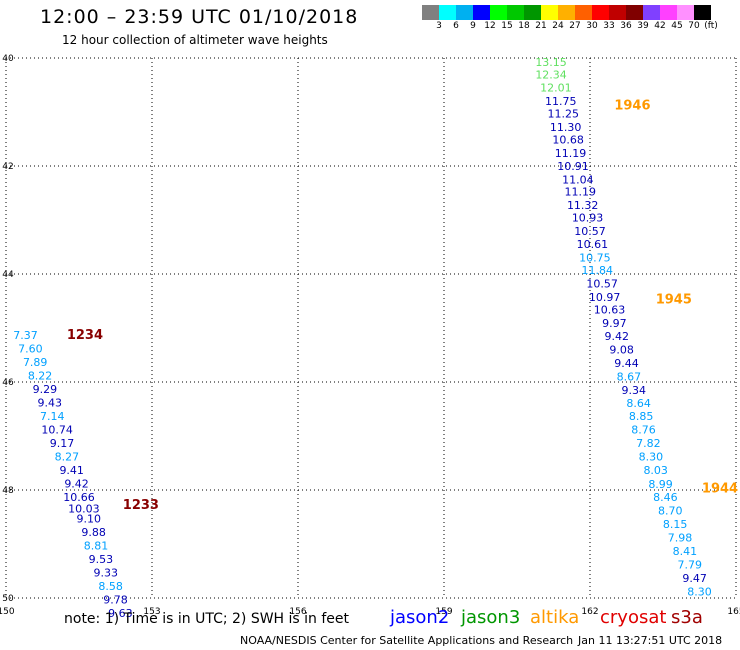 The image size is (740, 650). Describe the element at coordinates (88, 518) in the screenshot. I see `swh-value: 9.10` at that location.